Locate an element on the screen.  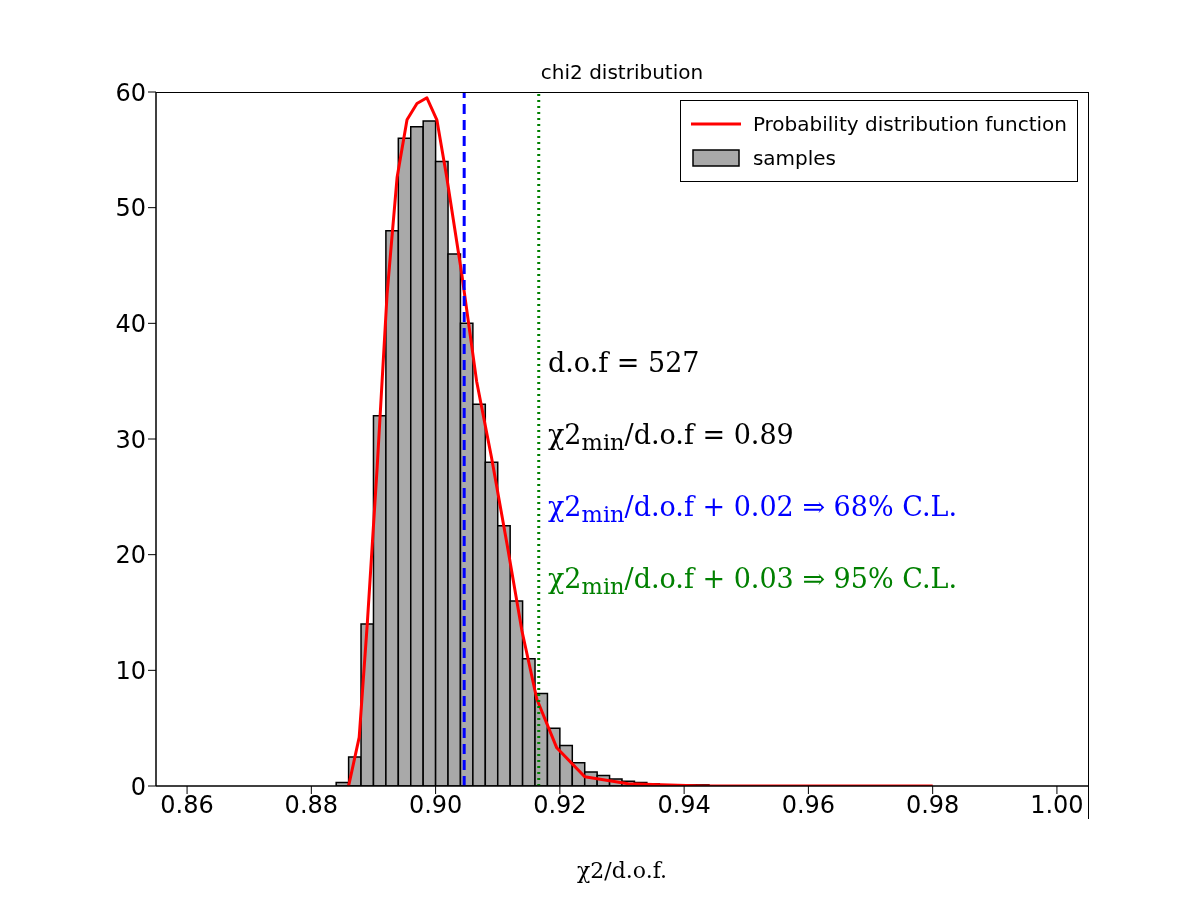
y-tick-label: 40 is located at coordinates (130, 323).